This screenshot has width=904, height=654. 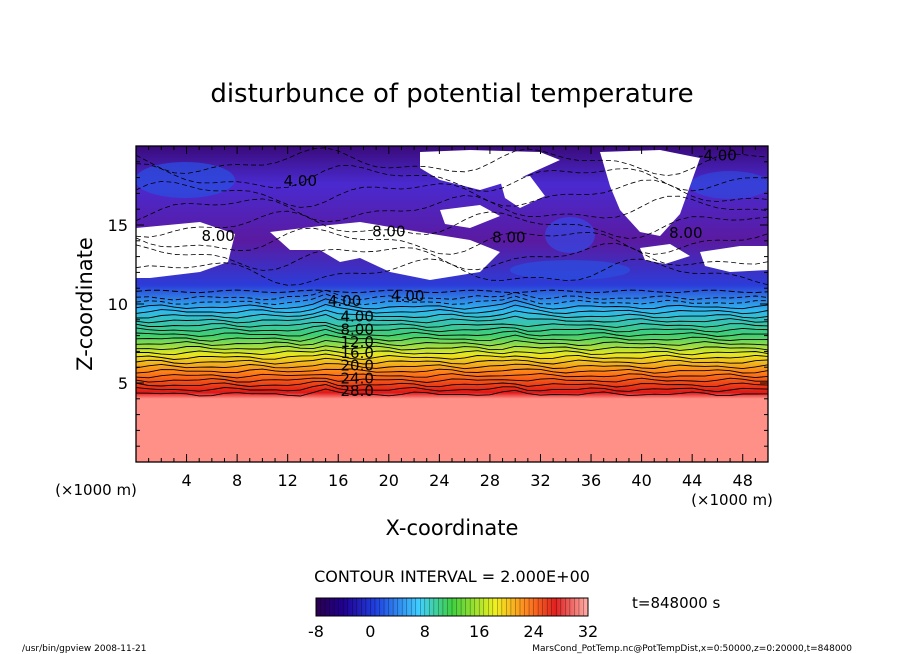 I want to click on y-tick-label: 10, so click(x=118, y=304).